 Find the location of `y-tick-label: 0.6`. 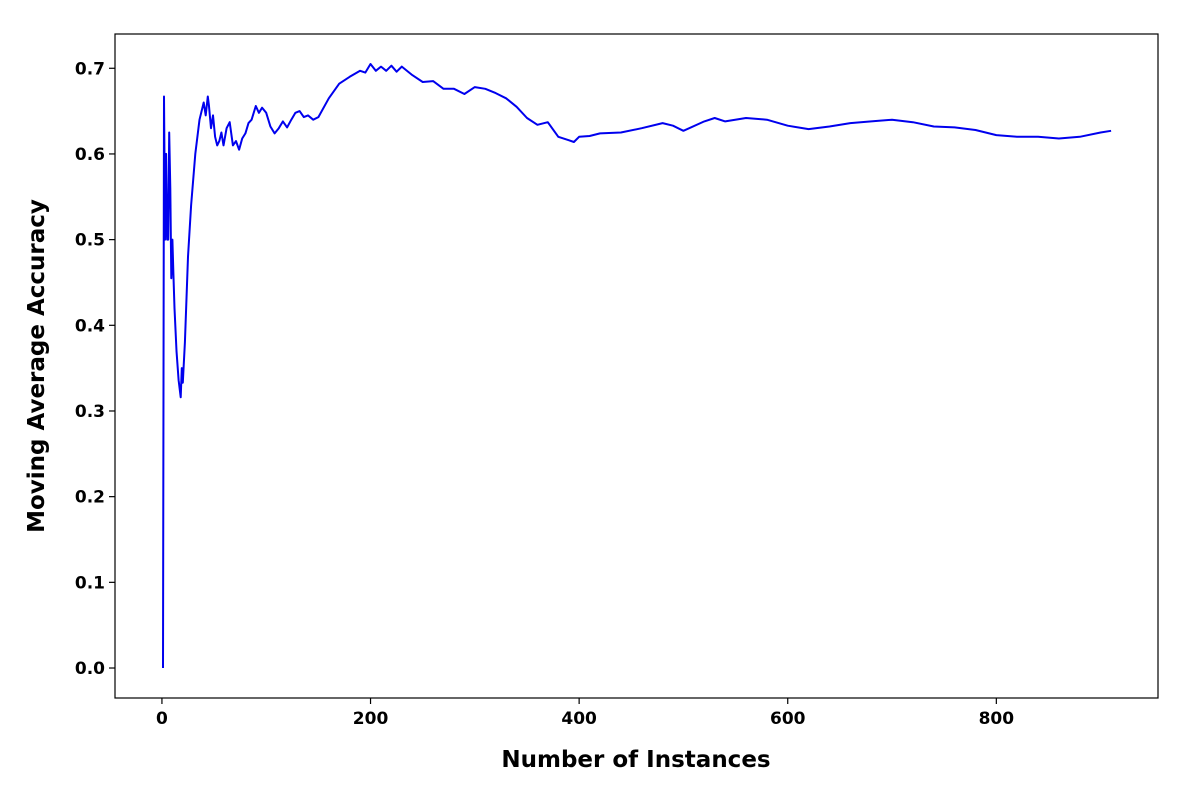

y-tick-label: 0.6 is located at coordinates (90, 155).